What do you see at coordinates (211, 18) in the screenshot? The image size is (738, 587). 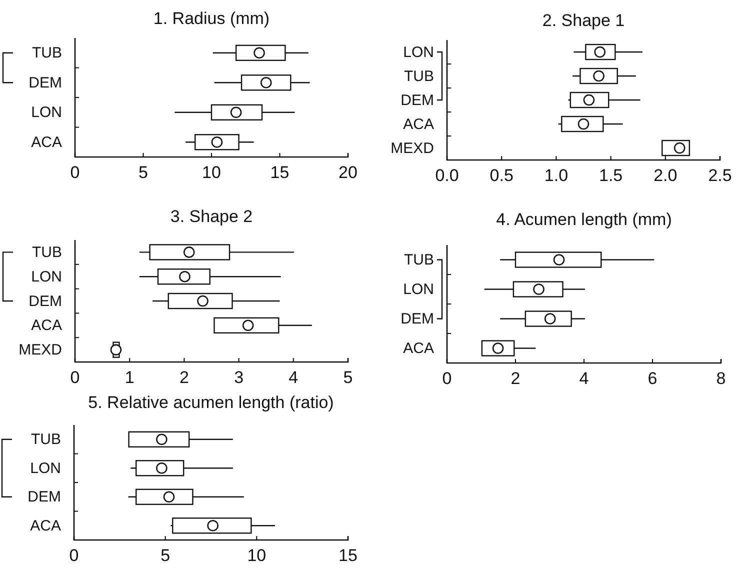 I see `chart-title: 1. Radius (mm)` at bounding box center [211, 18].